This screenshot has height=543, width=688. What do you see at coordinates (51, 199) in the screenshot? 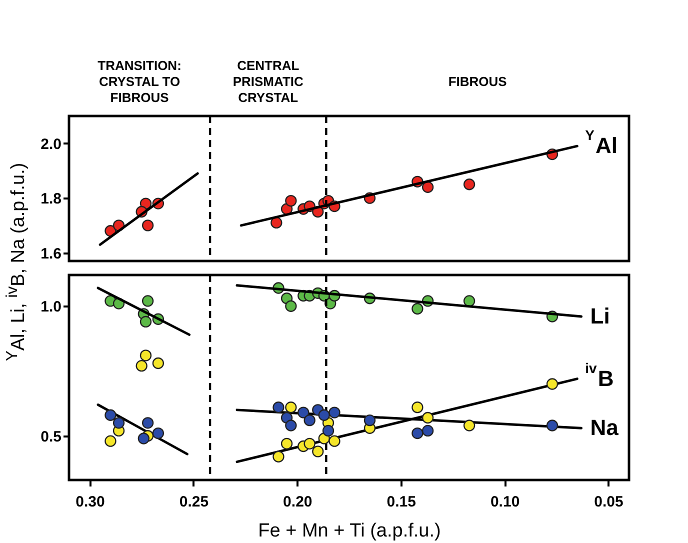
I see `y-tick-label: 1.8` at bounding box center [51, 199].